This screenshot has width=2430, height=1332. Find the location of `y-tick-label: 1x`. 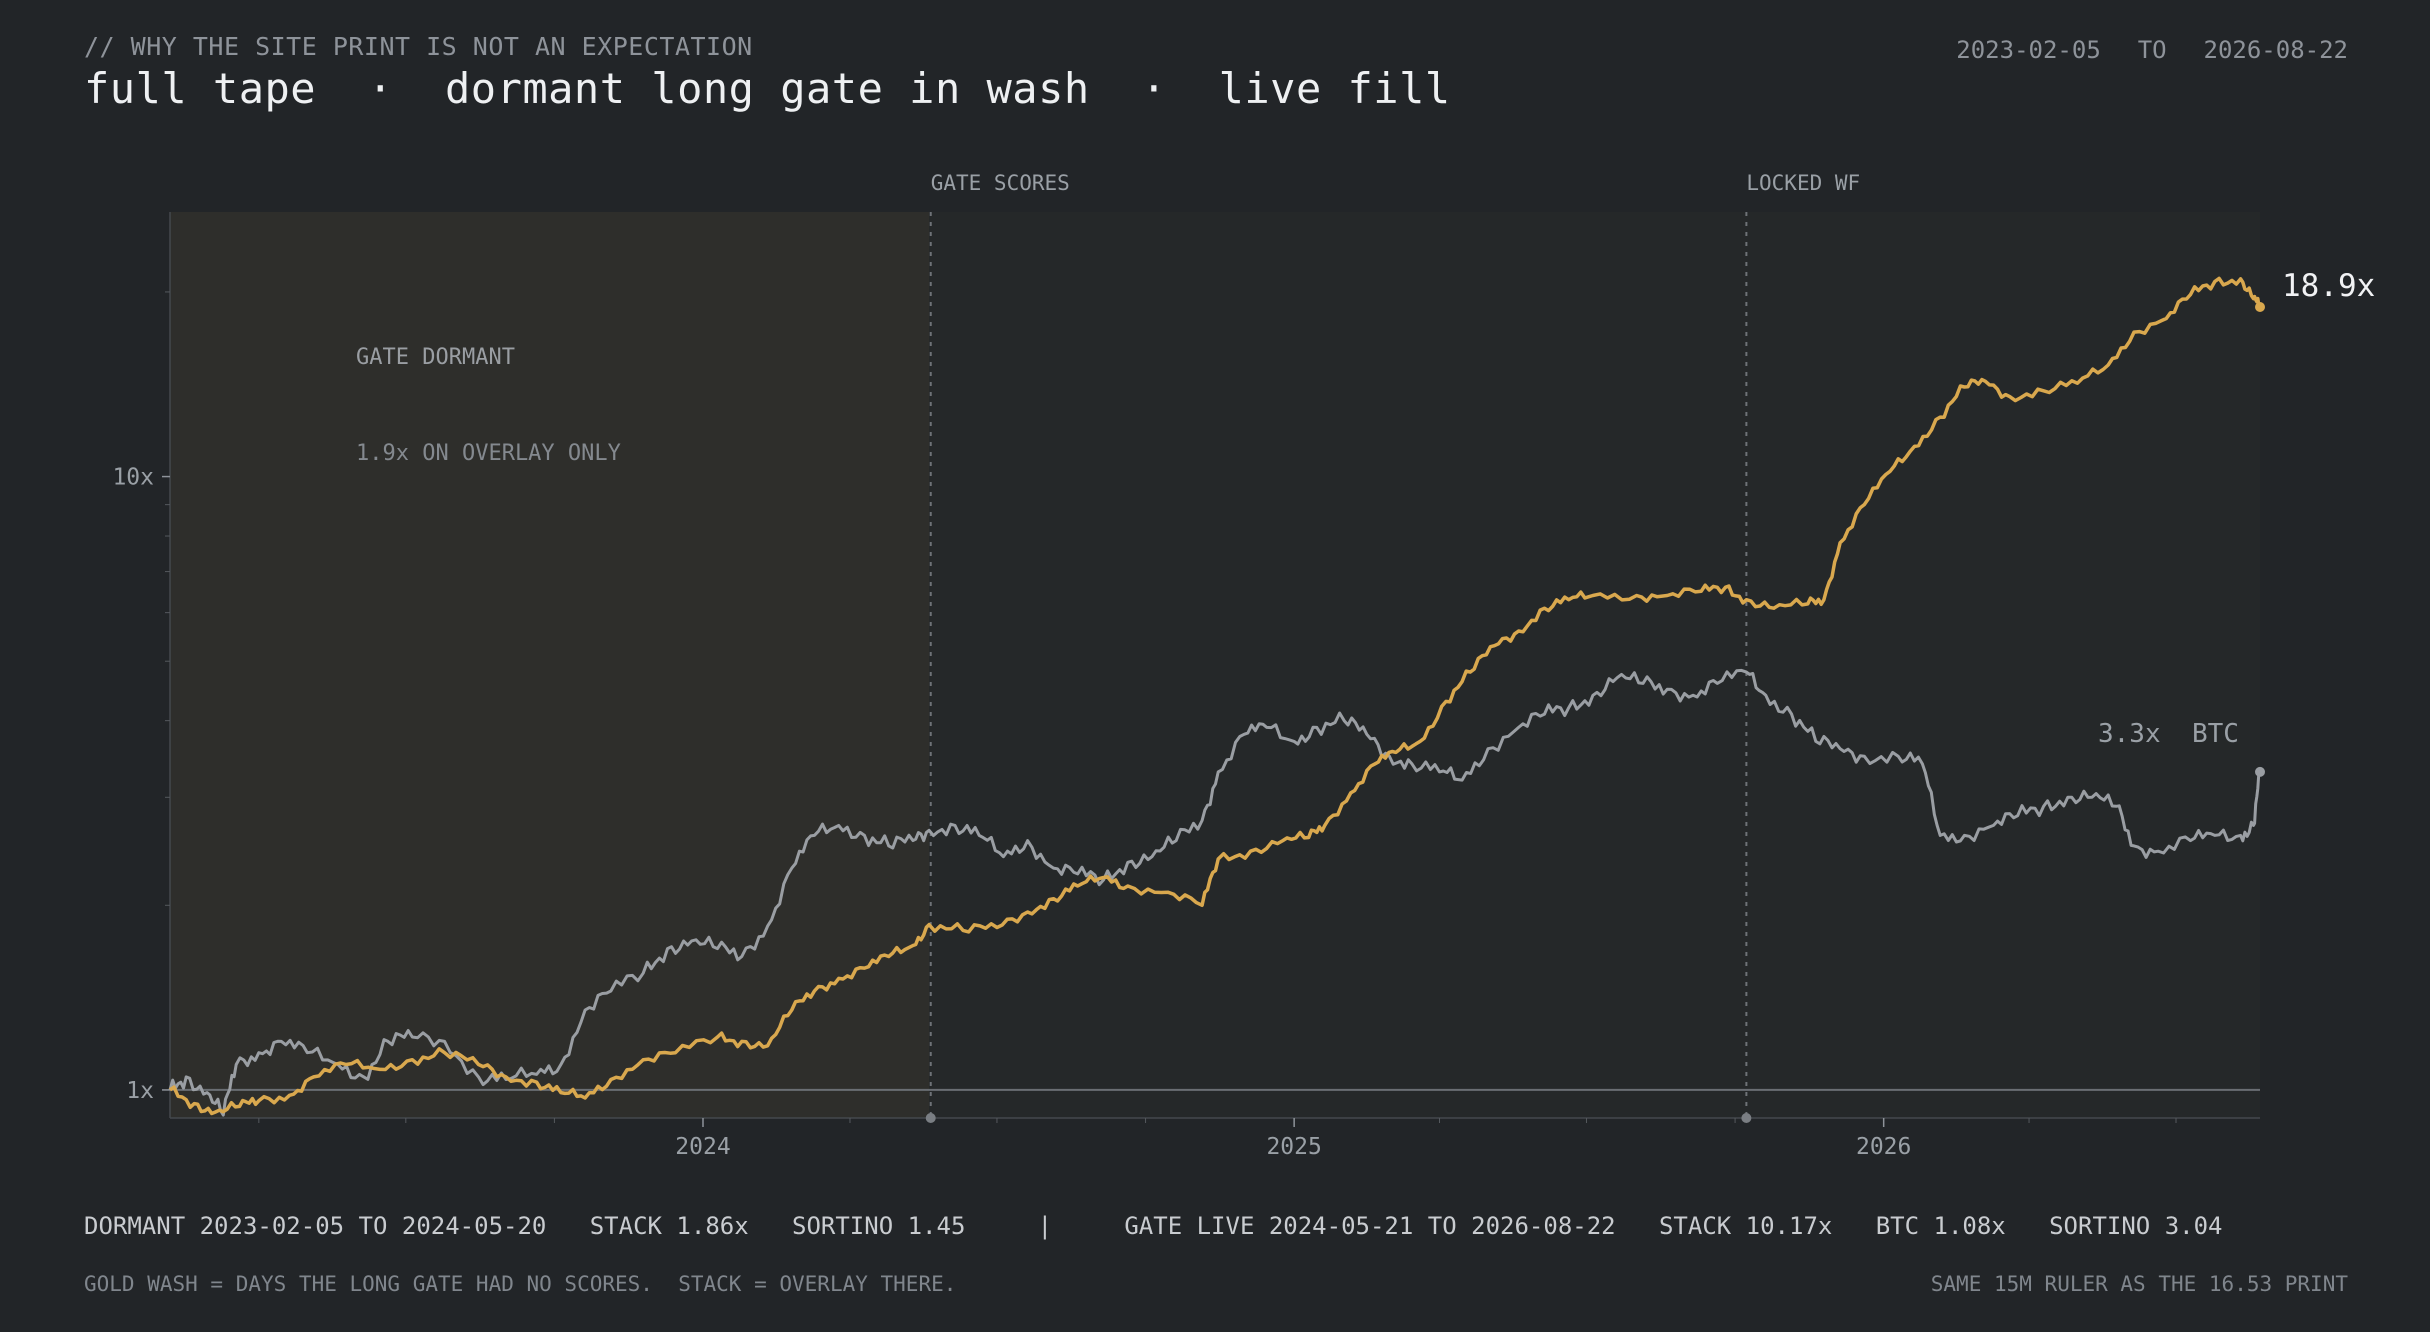

y-tick-label: 1x is located at coordinates (140, 1091).